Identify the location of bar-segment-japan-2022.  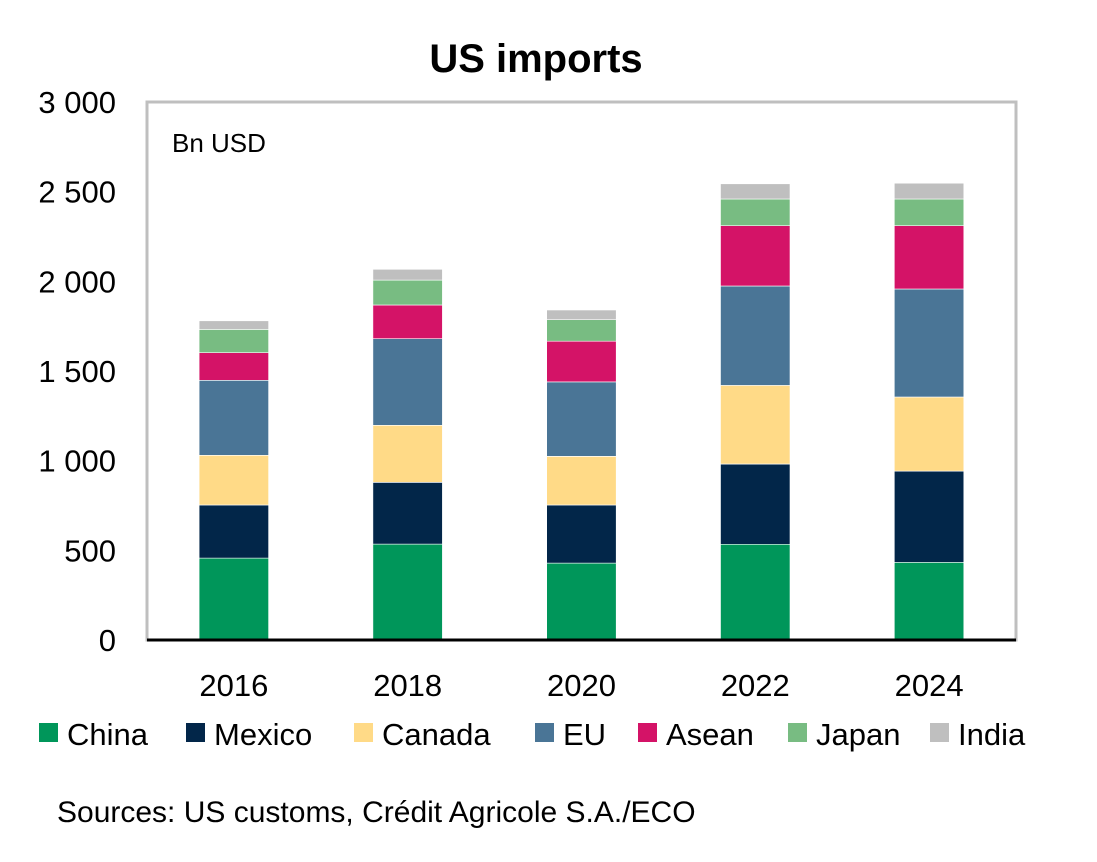
(755, 212).